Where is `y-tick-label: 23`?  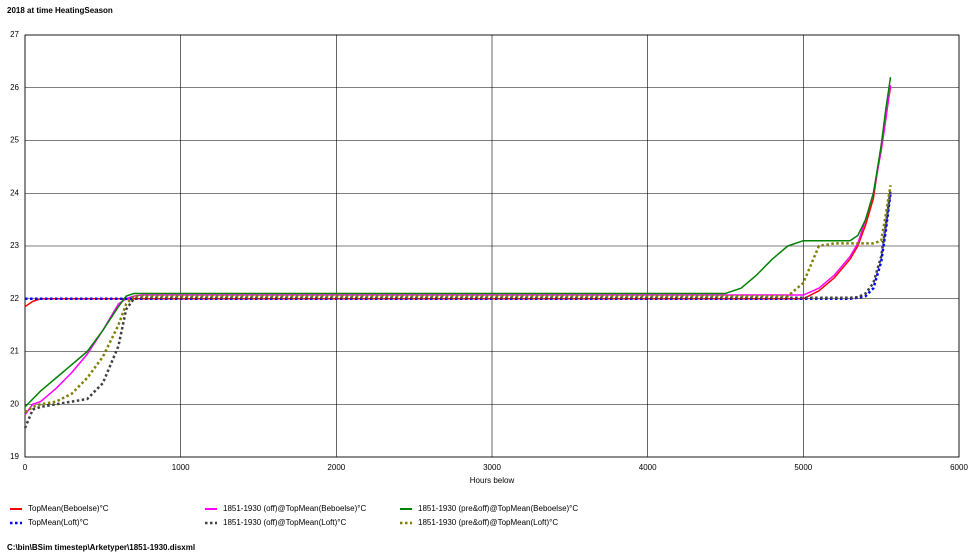
y-tick-label: 23 is located at coordinates (14, 245).